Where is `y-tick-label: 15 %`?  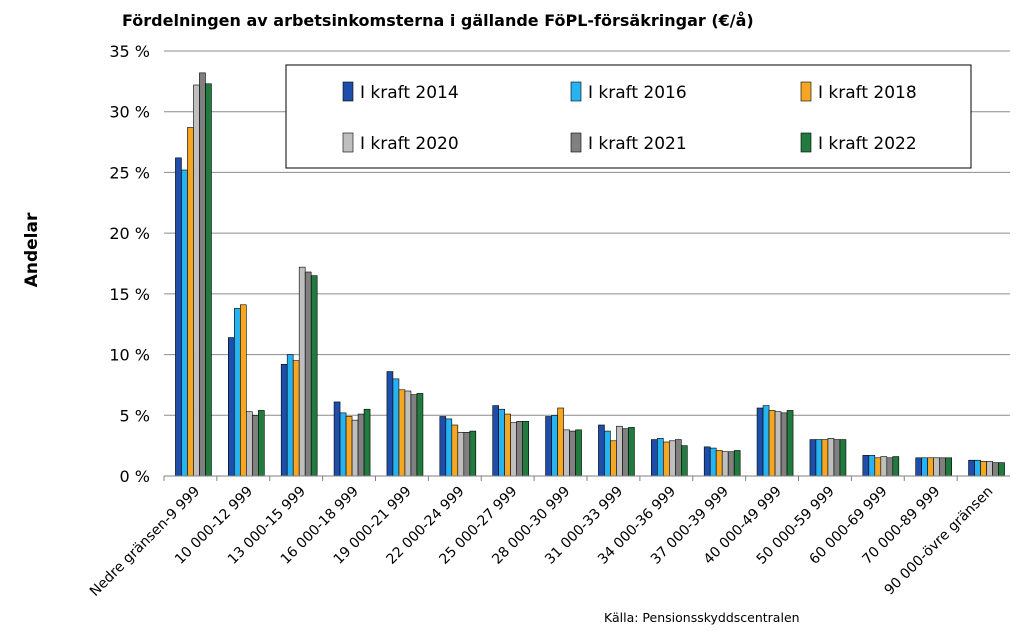 y-tick-label: 15 % is located at coordinates (129, 294).